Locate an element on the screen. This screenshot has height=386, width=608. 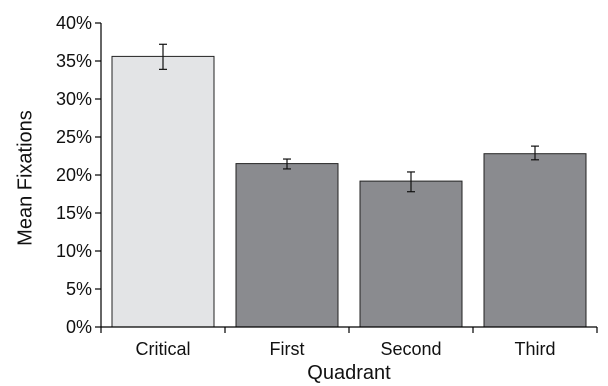
bar-third is located at coordinates (535, 240).